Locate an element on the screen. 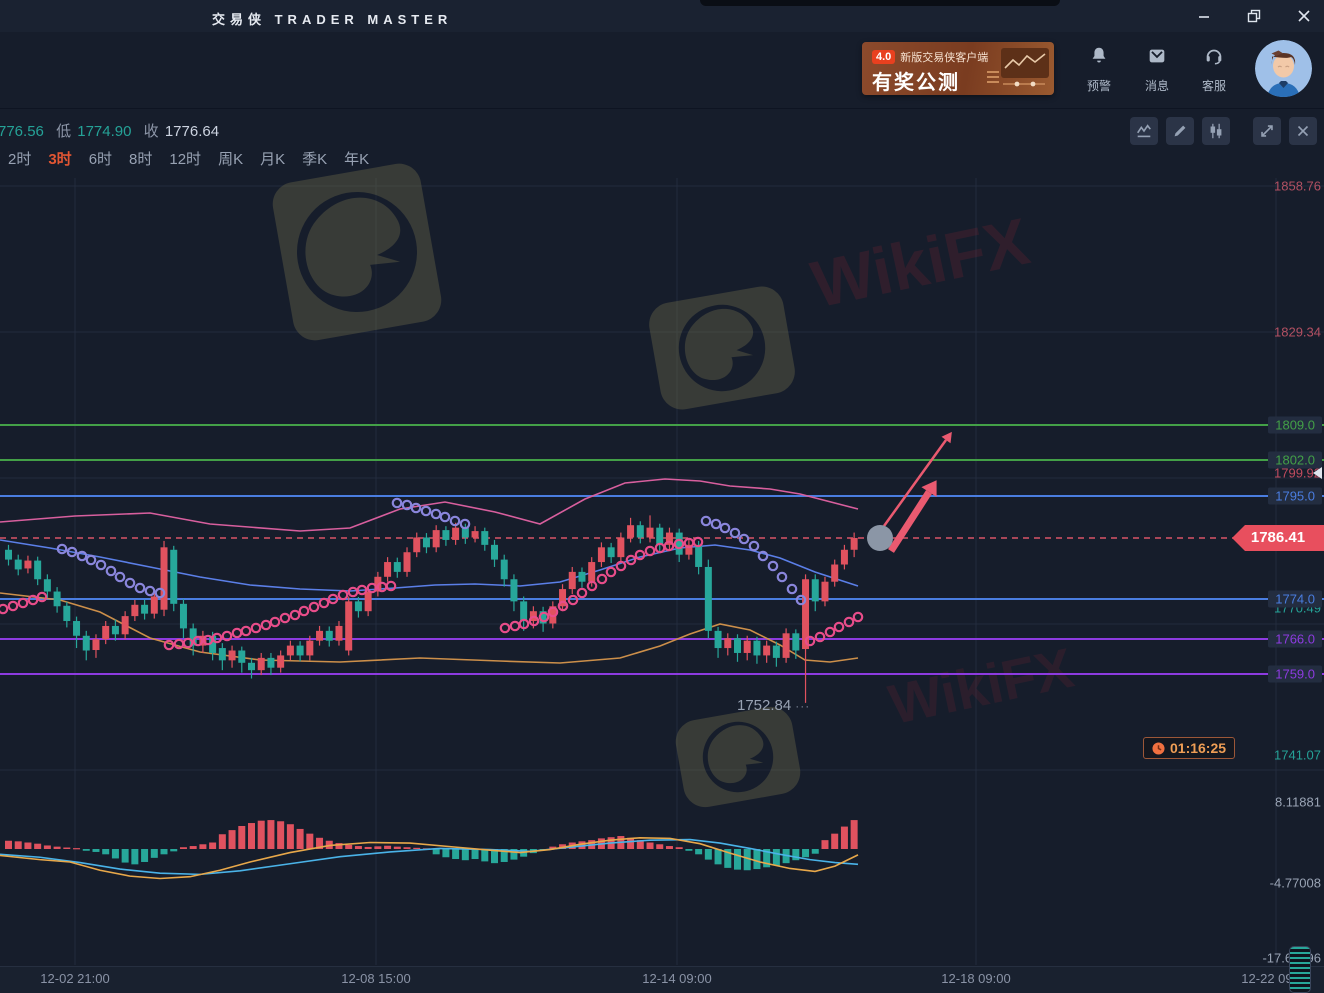 The image size is (1324, 993). price-level-label: 1774.0 is located at coordinates (1295, 599).